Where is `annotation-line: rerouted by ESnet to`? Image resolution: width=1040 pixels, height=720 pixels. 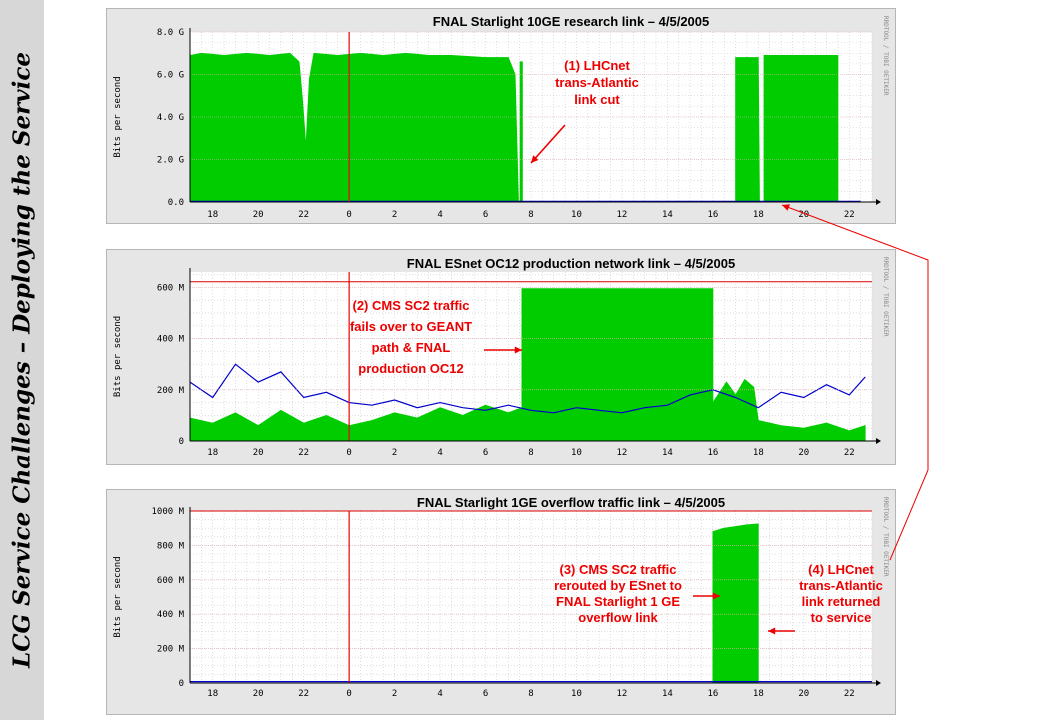
annotation-line: rerouted by ESnet to is located at coordinates (618, 585).